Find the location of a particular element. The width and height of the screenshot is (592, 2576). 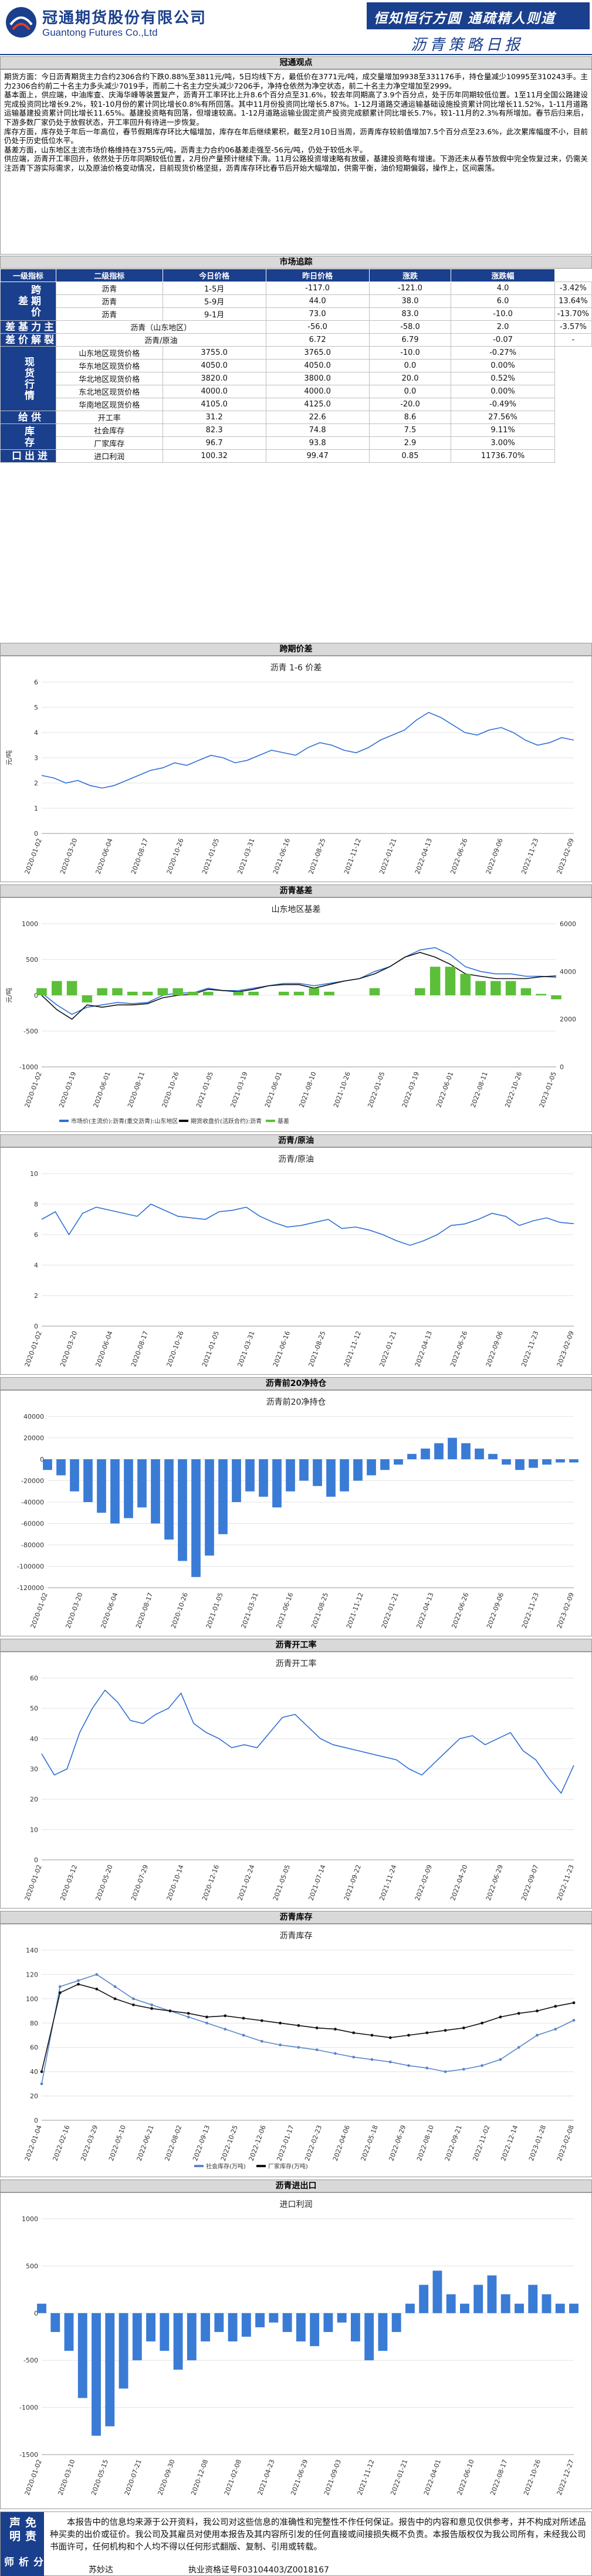

x-tick-label: 2022-08-17 is located at coordinates (499, 2478).